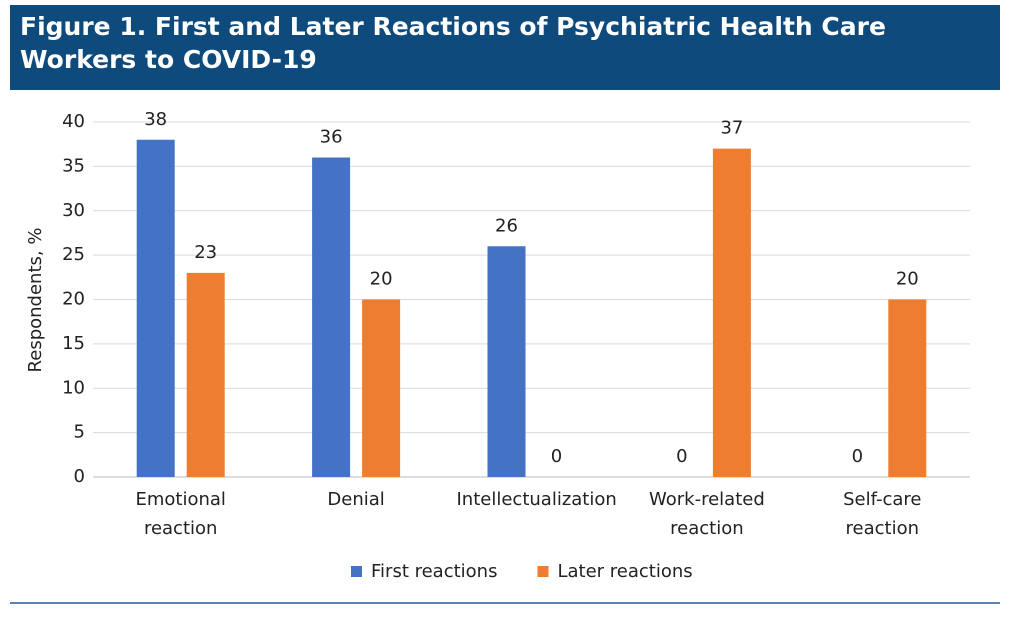 This screenshot has width=1024, height=619. Describe the element at coordinates (205, 252) in the screenshot. I see `value-label: 23` at that location.